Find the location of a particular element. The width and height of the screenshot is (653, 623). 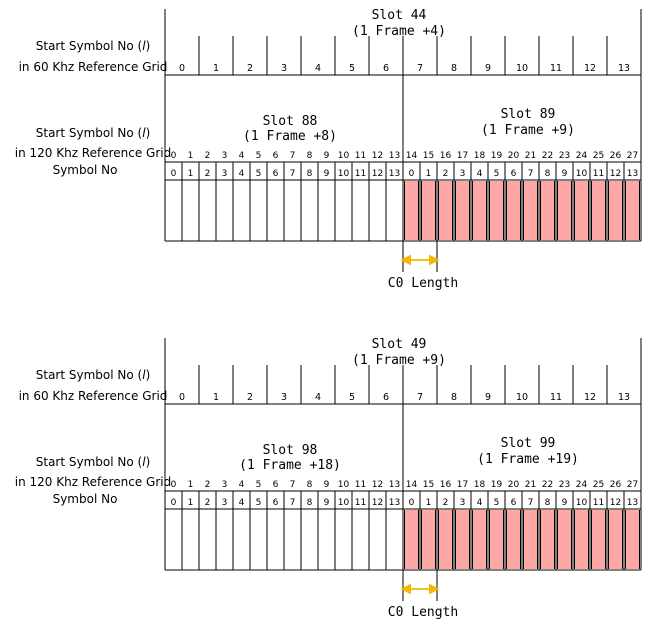

label-symbol-no: Symbol No is located at coordinates (85, 170).